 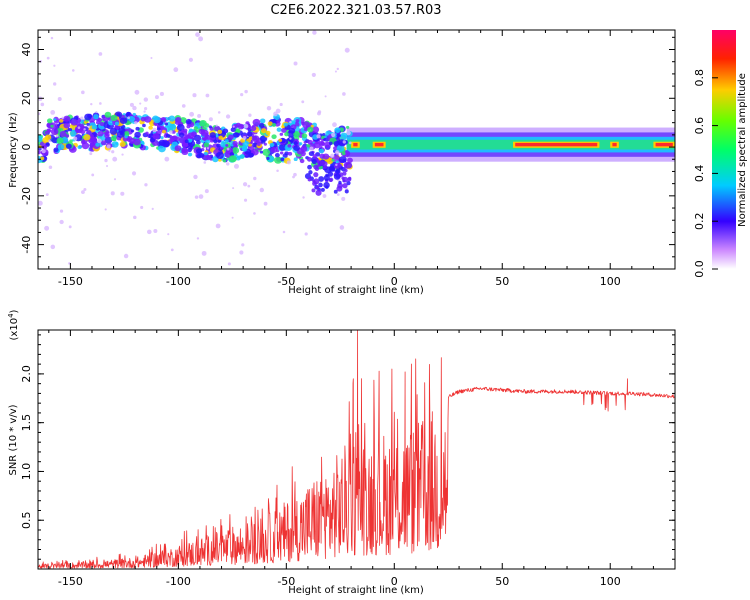 What do you see at coordinates (26, 374) in the screenshot?
I see `y-tick-label: 2.0` at bounding box center [26, 374].